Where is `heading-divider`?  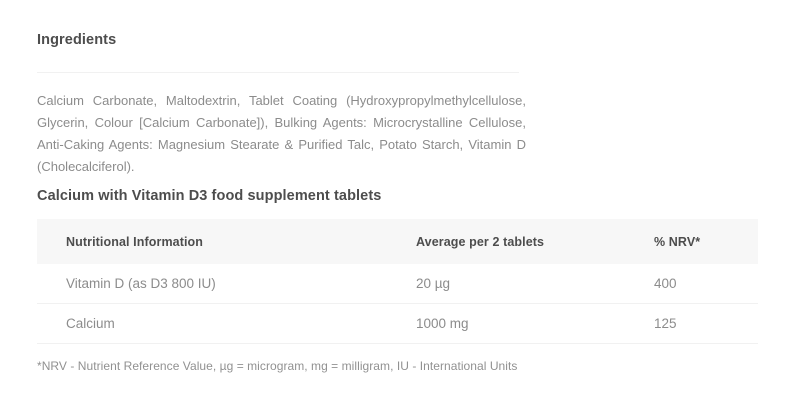 heading-divider is located at coordinates (278, 72).